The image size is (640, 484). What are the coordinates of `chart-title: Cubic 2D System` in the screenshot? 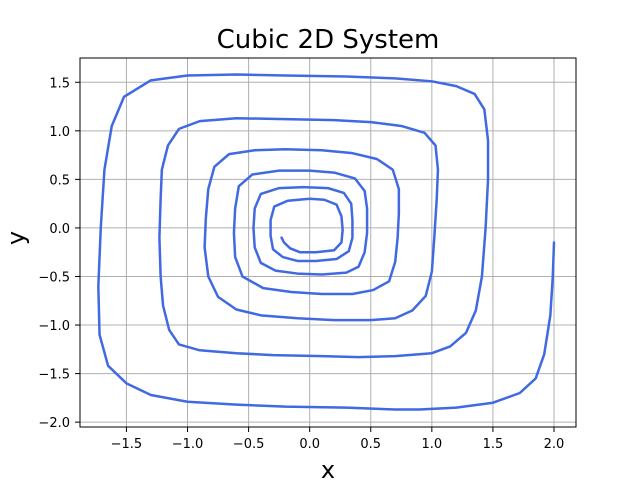 It's located at (328, 40).